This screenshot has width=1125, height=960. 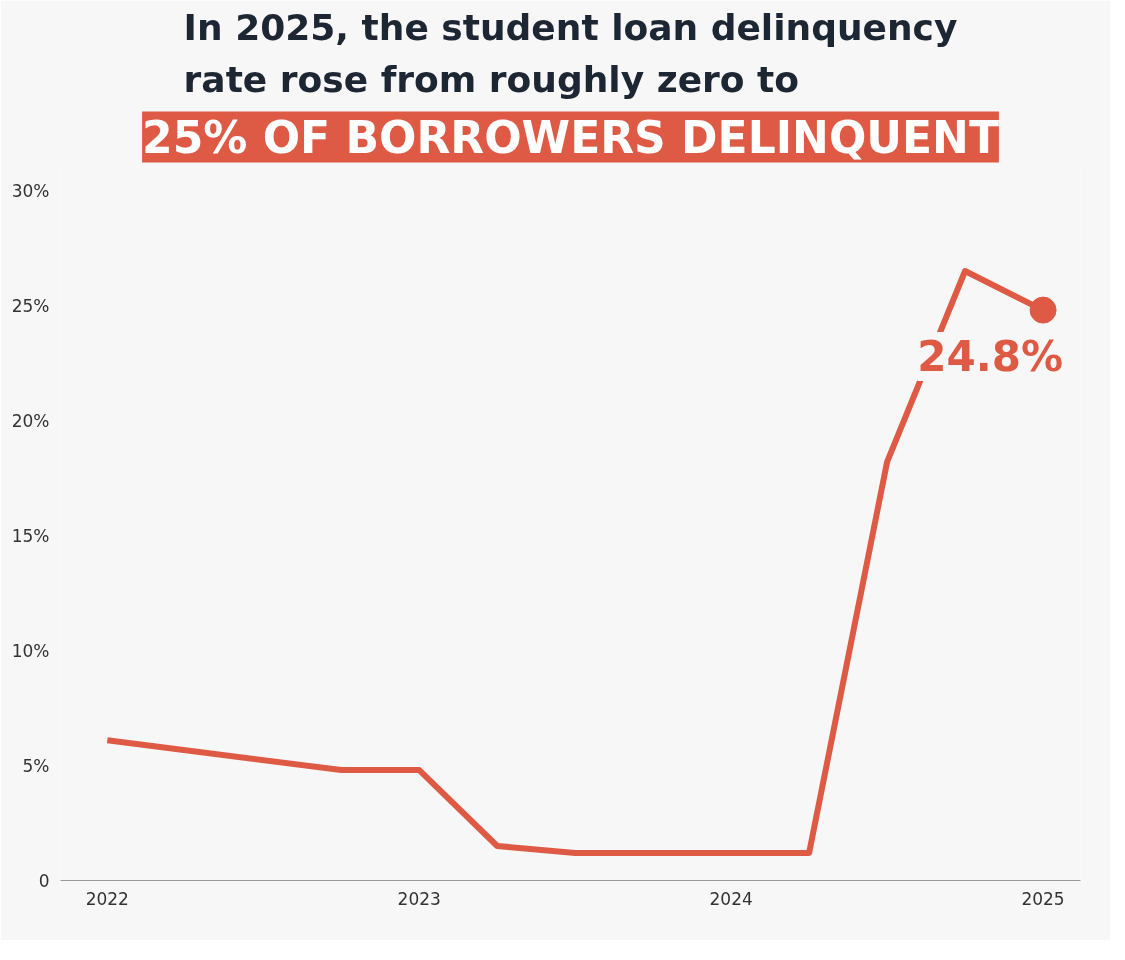 I want to click on y-tick-label: 5%, so click(x=36, y=765).